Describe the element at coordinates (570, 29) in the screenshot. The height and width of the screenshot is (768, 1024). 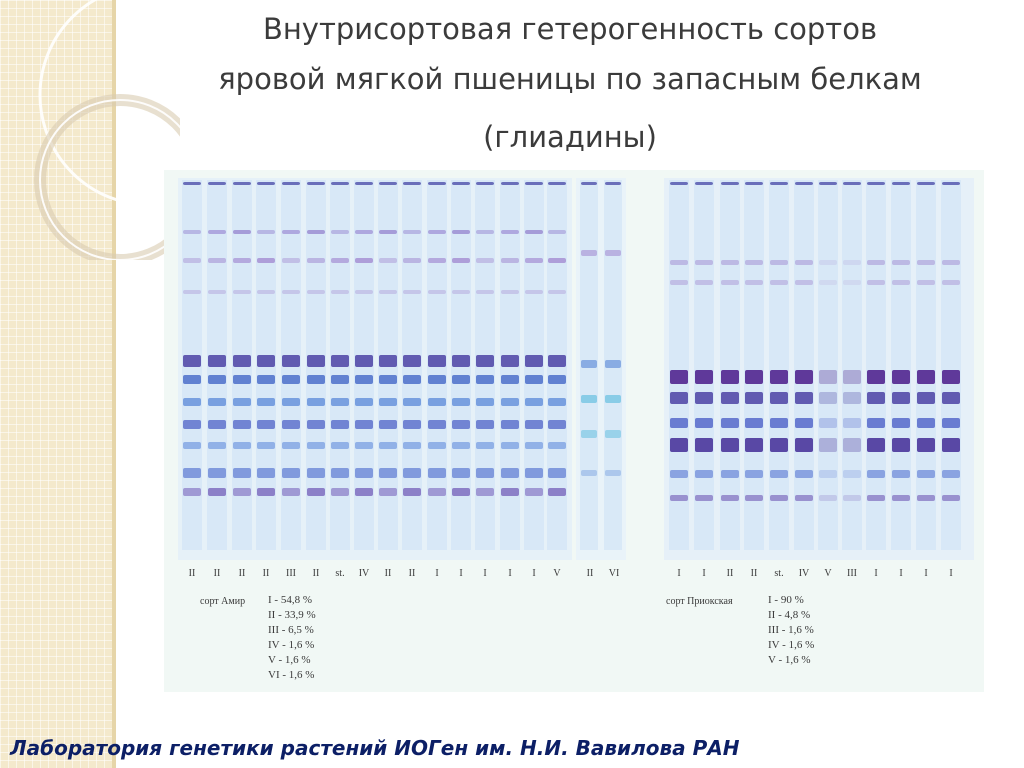
I see `title-line-1: Внутрисортовая гетерогенность сортов` at that location.